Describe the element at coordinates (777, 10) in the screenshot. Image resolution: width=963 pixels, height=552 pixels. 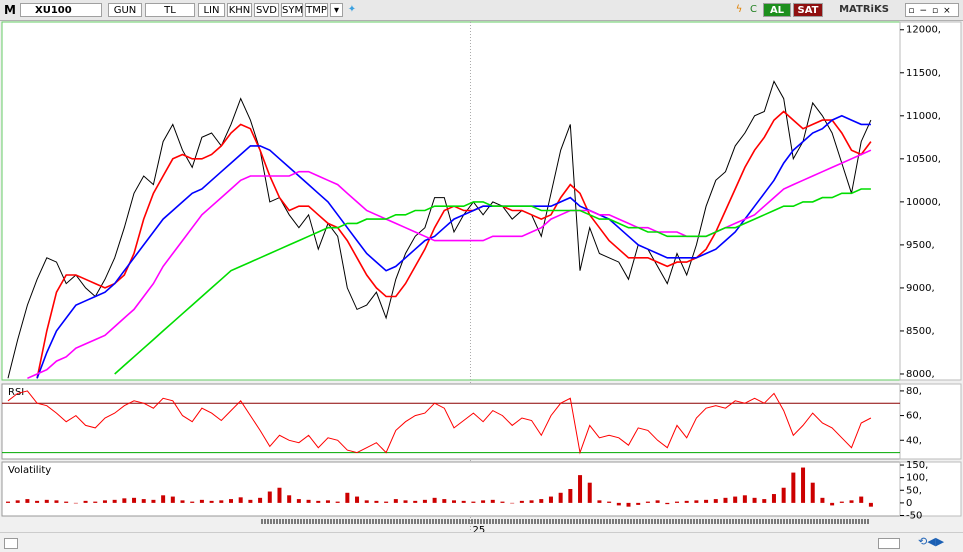
I see `buy-button: AL` at that location.